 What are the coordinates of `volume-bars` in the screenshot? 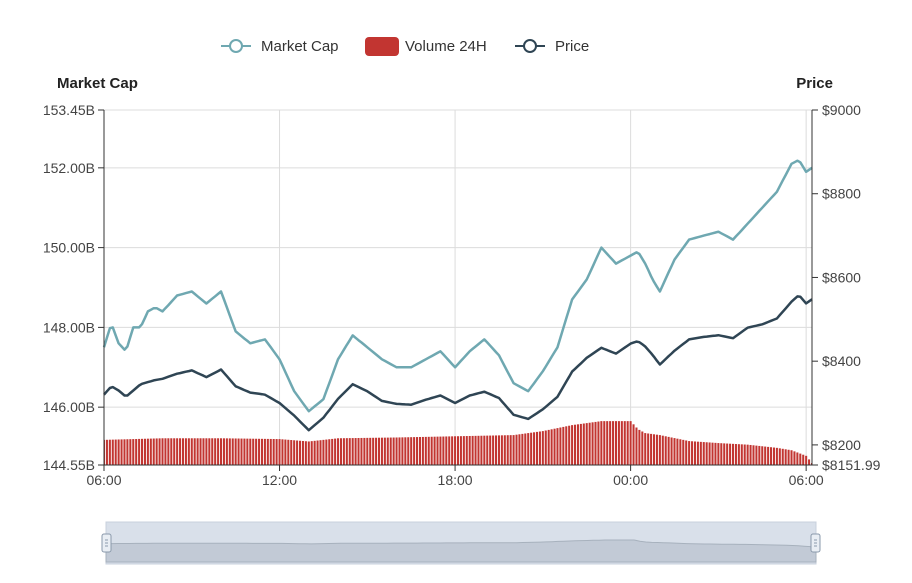 It's located at (458, 443).